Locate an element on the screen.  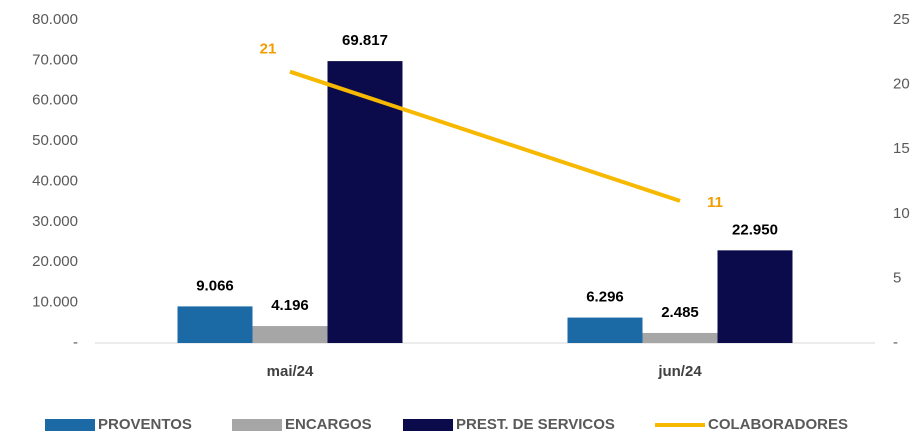
value-label: 69.817 is located at coordinates (365, 40).